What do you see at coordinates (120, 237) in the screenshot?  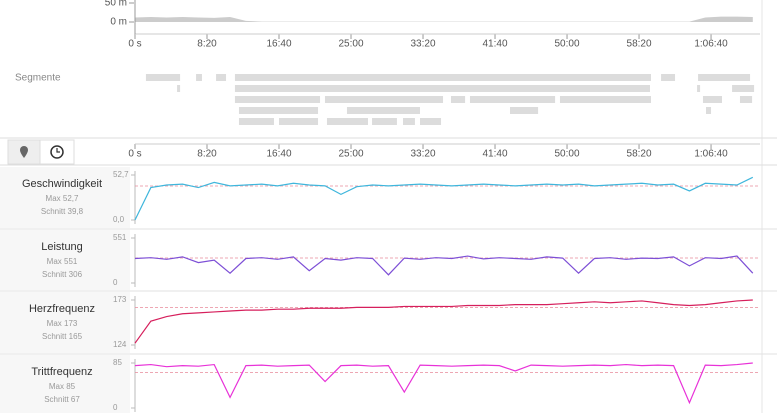 I see `y-tick-label: 551` at bounding box center [120, 237].